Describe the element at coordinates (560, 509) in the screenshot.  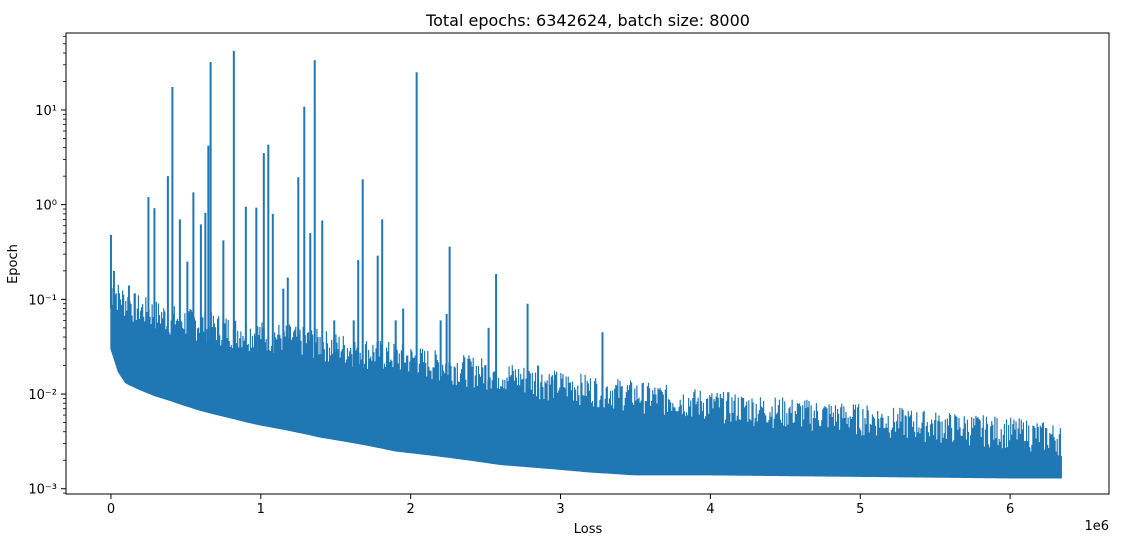
I see `x-tick-label: 3` at that location.